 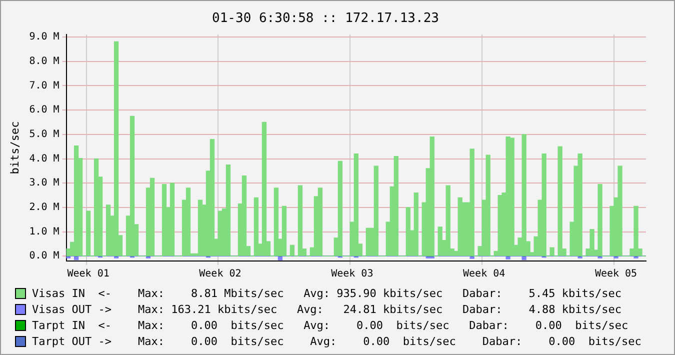 I want to click on x-tick-label: Week 02, so click(x=220, y=274).